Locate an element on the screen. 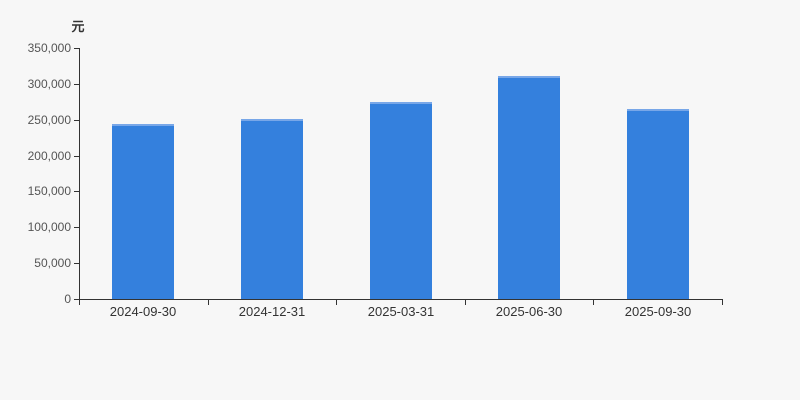 The width and height of the screenshot is (800, 400). y-axis-tick-label: 250,000 is located at coordinates (49, 120).